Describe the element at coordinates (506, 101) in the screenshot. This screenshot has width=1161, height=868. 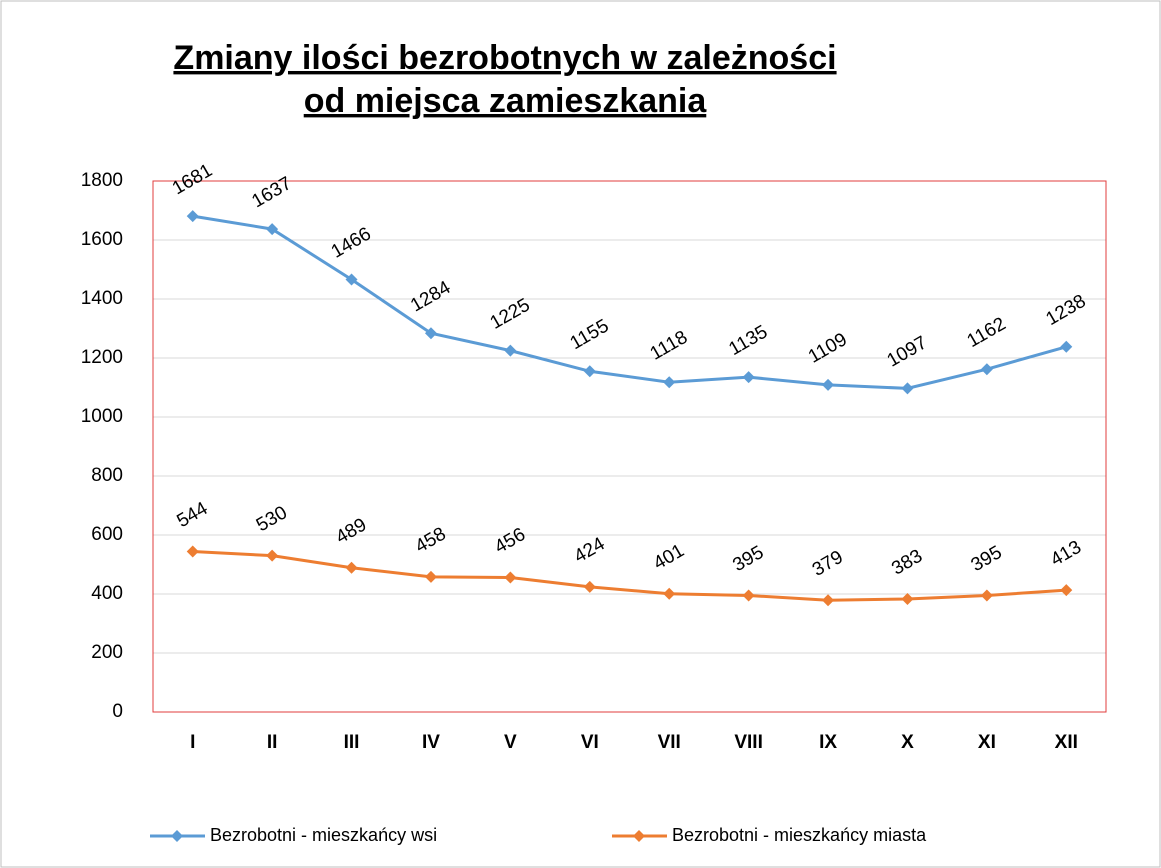
I see `chart-title: od miejsca zamieszkania` at that location.